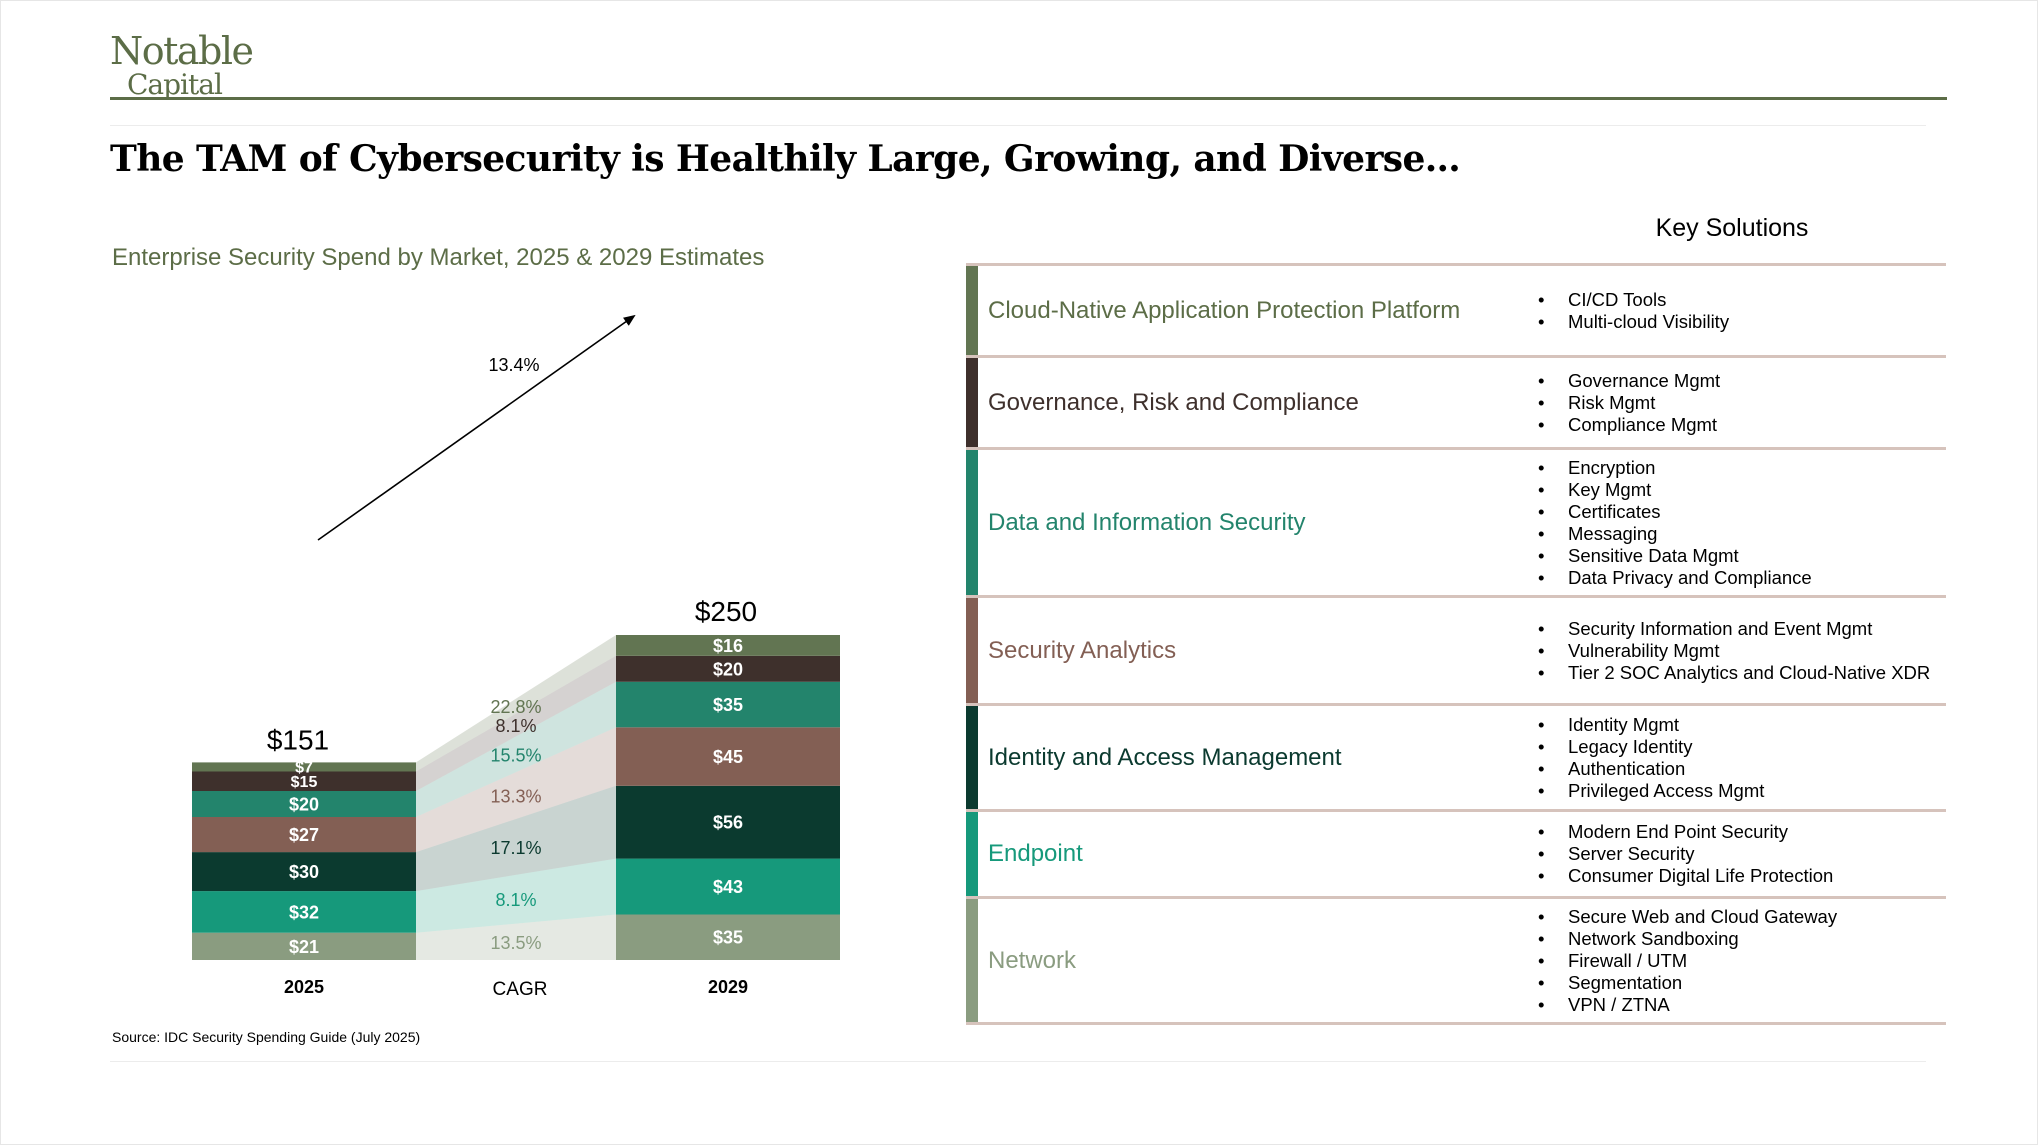  I want to click on segment-name: Security Analytics, so click(1082, 650).